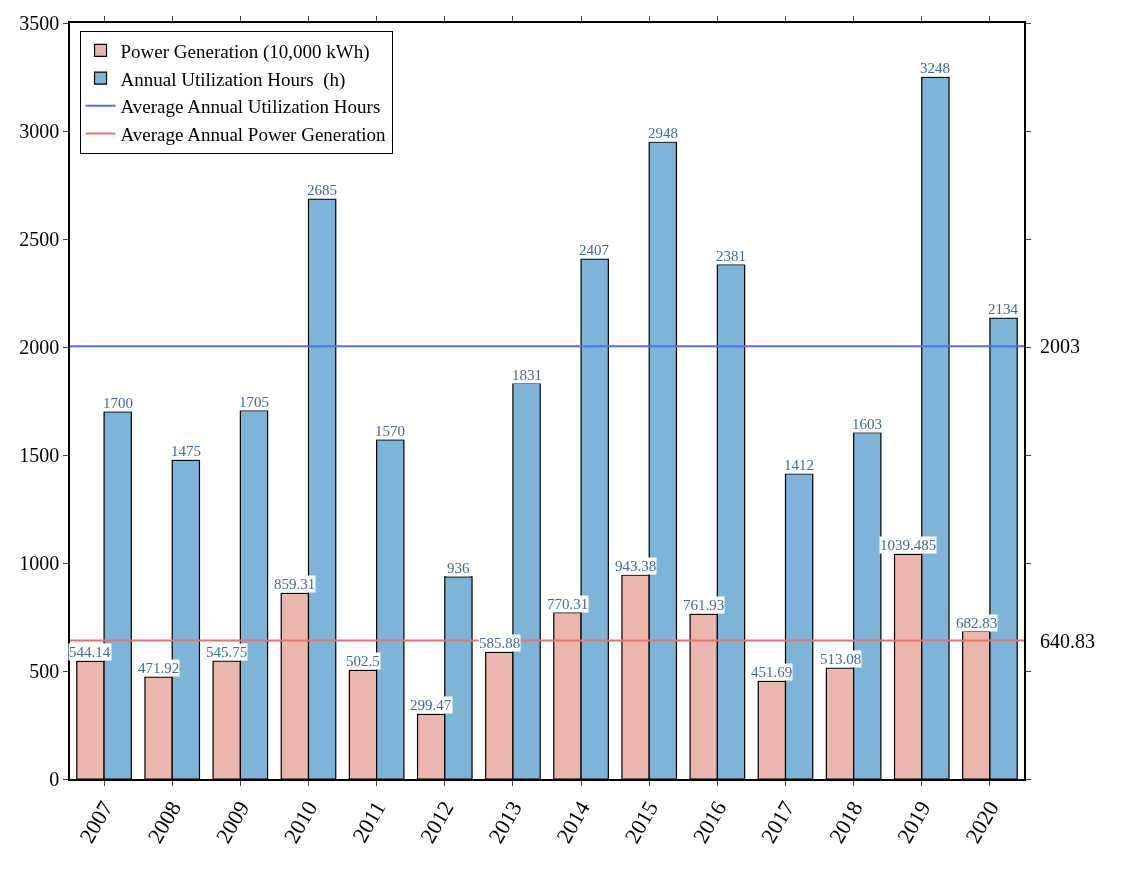 Image resolution: width=1134 pixels, height=869 pixels. Describe the element at coordinates (227, 652) in the screenshot. I see `data-label: 545.75` at that location.